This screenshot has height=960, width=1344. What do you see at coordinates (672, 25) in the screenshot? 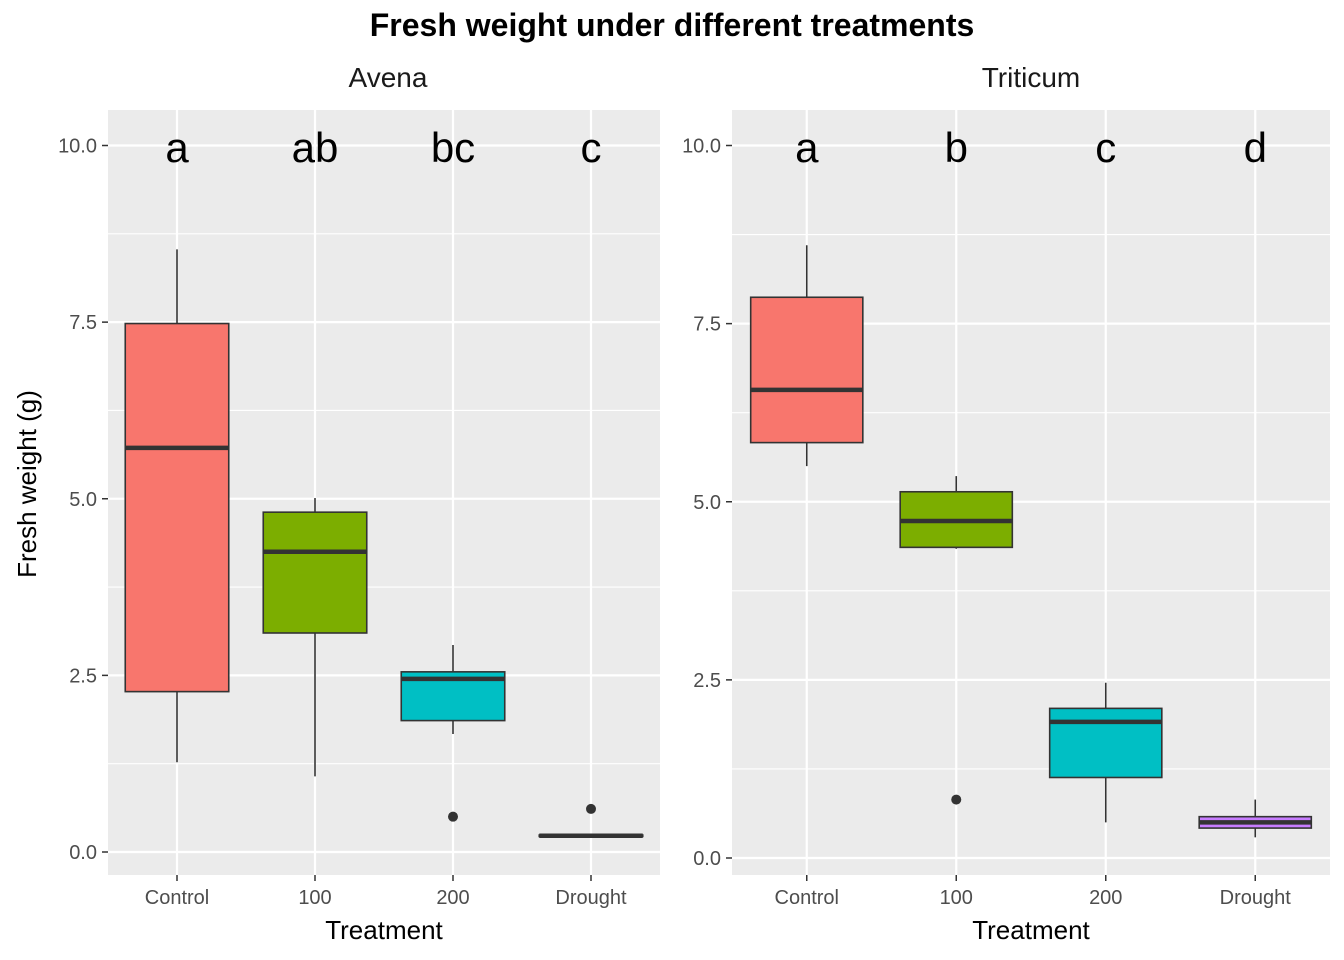
I see `chart-title: Fresh weight under different treatments` at bounding box center [672, 25].